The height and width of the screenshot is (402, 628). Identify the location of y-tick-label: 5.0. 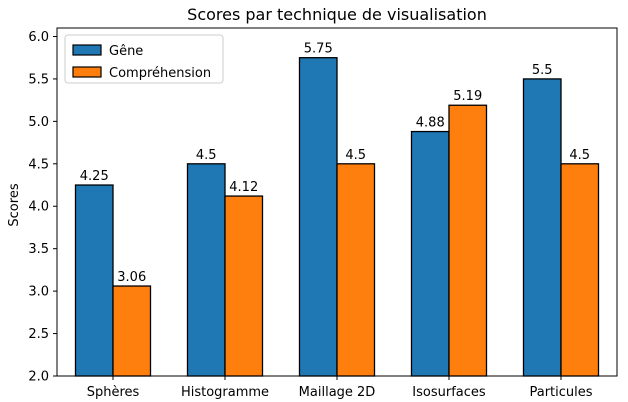
(38, 122).